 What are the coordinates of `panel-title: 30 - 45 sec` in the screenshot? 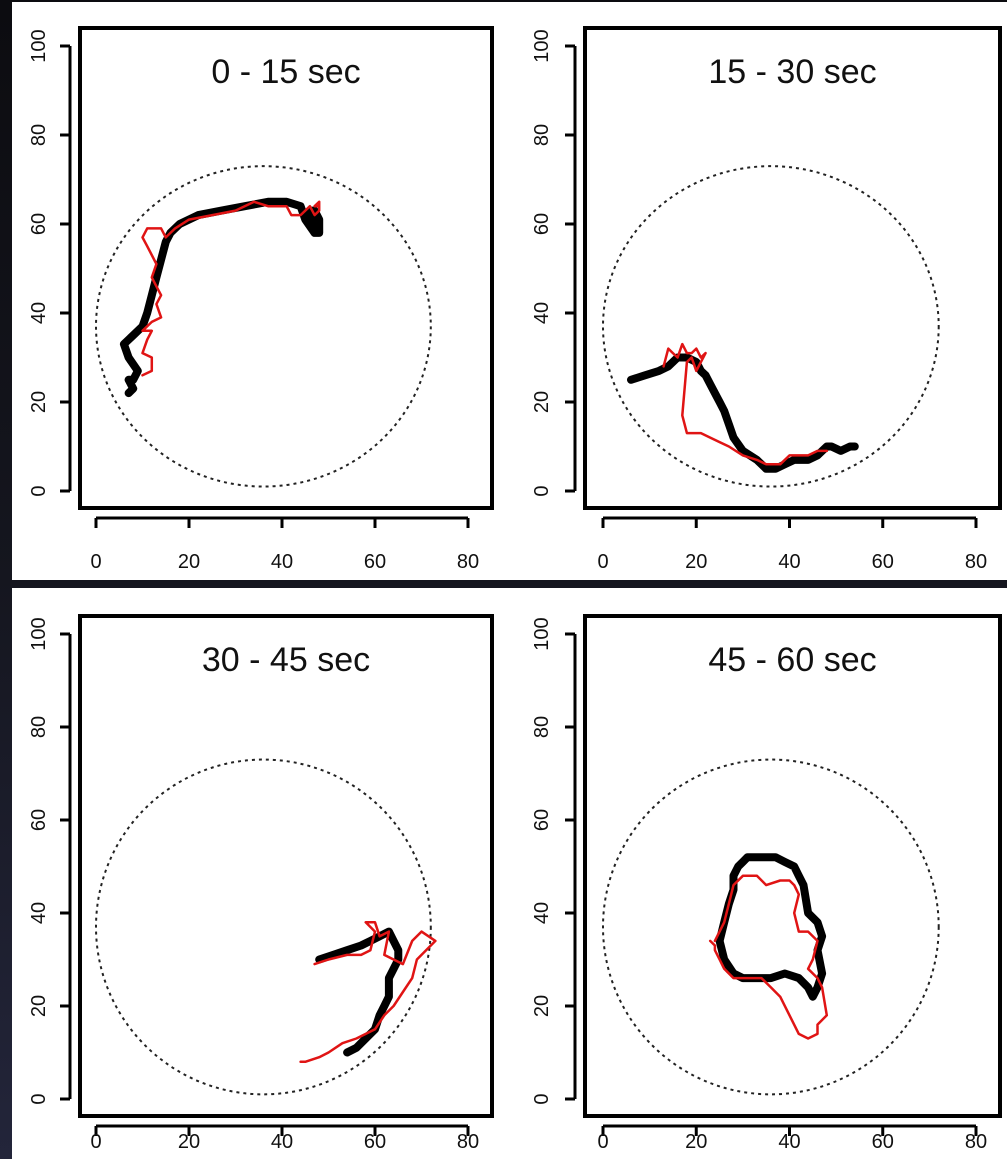 It's located at (286, 660).